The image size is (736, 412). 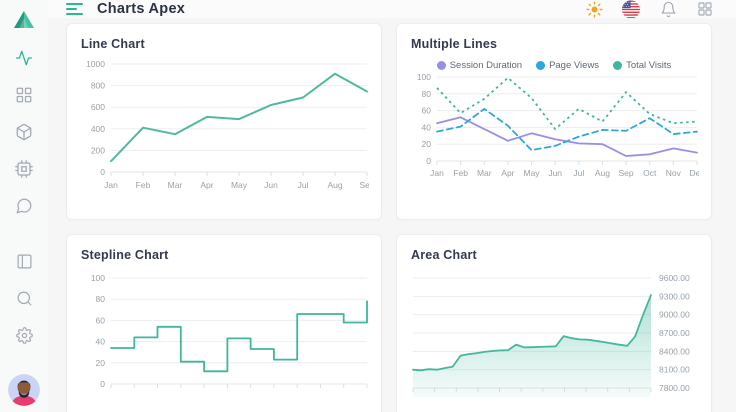 I want to click on notifications-bell-icon, so click(x=668, y=9).